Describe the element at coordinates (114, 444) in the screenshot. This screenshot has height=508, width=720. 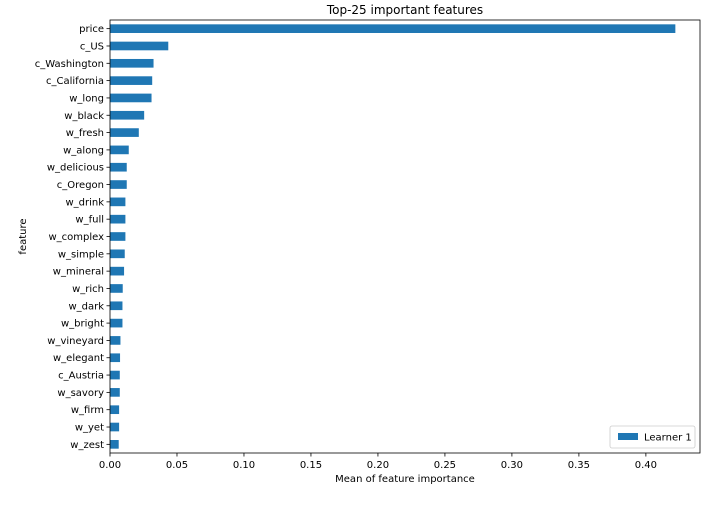
I see `bar-w_zest` at that location.